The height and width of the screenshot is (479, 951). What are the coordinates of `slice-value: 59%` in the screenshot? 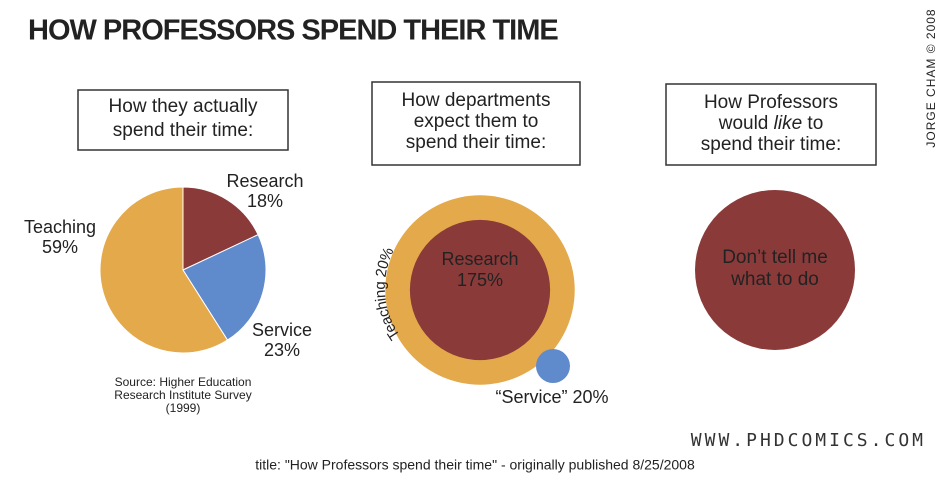 It's located at (60, 247).